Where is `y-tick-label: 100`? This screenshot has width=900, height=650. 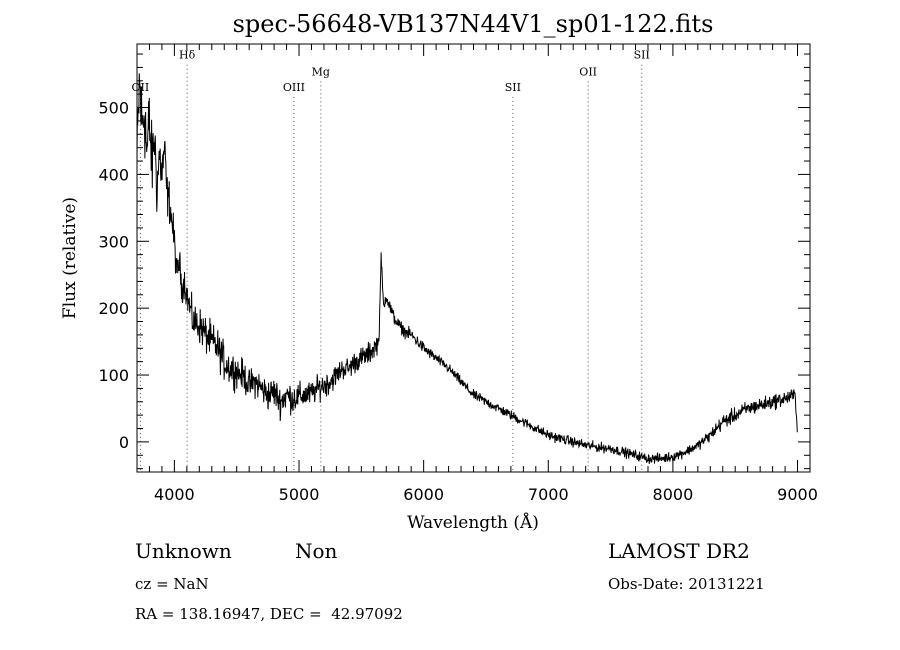 y-tick-label: 100 is located at coordinates (113, 375).